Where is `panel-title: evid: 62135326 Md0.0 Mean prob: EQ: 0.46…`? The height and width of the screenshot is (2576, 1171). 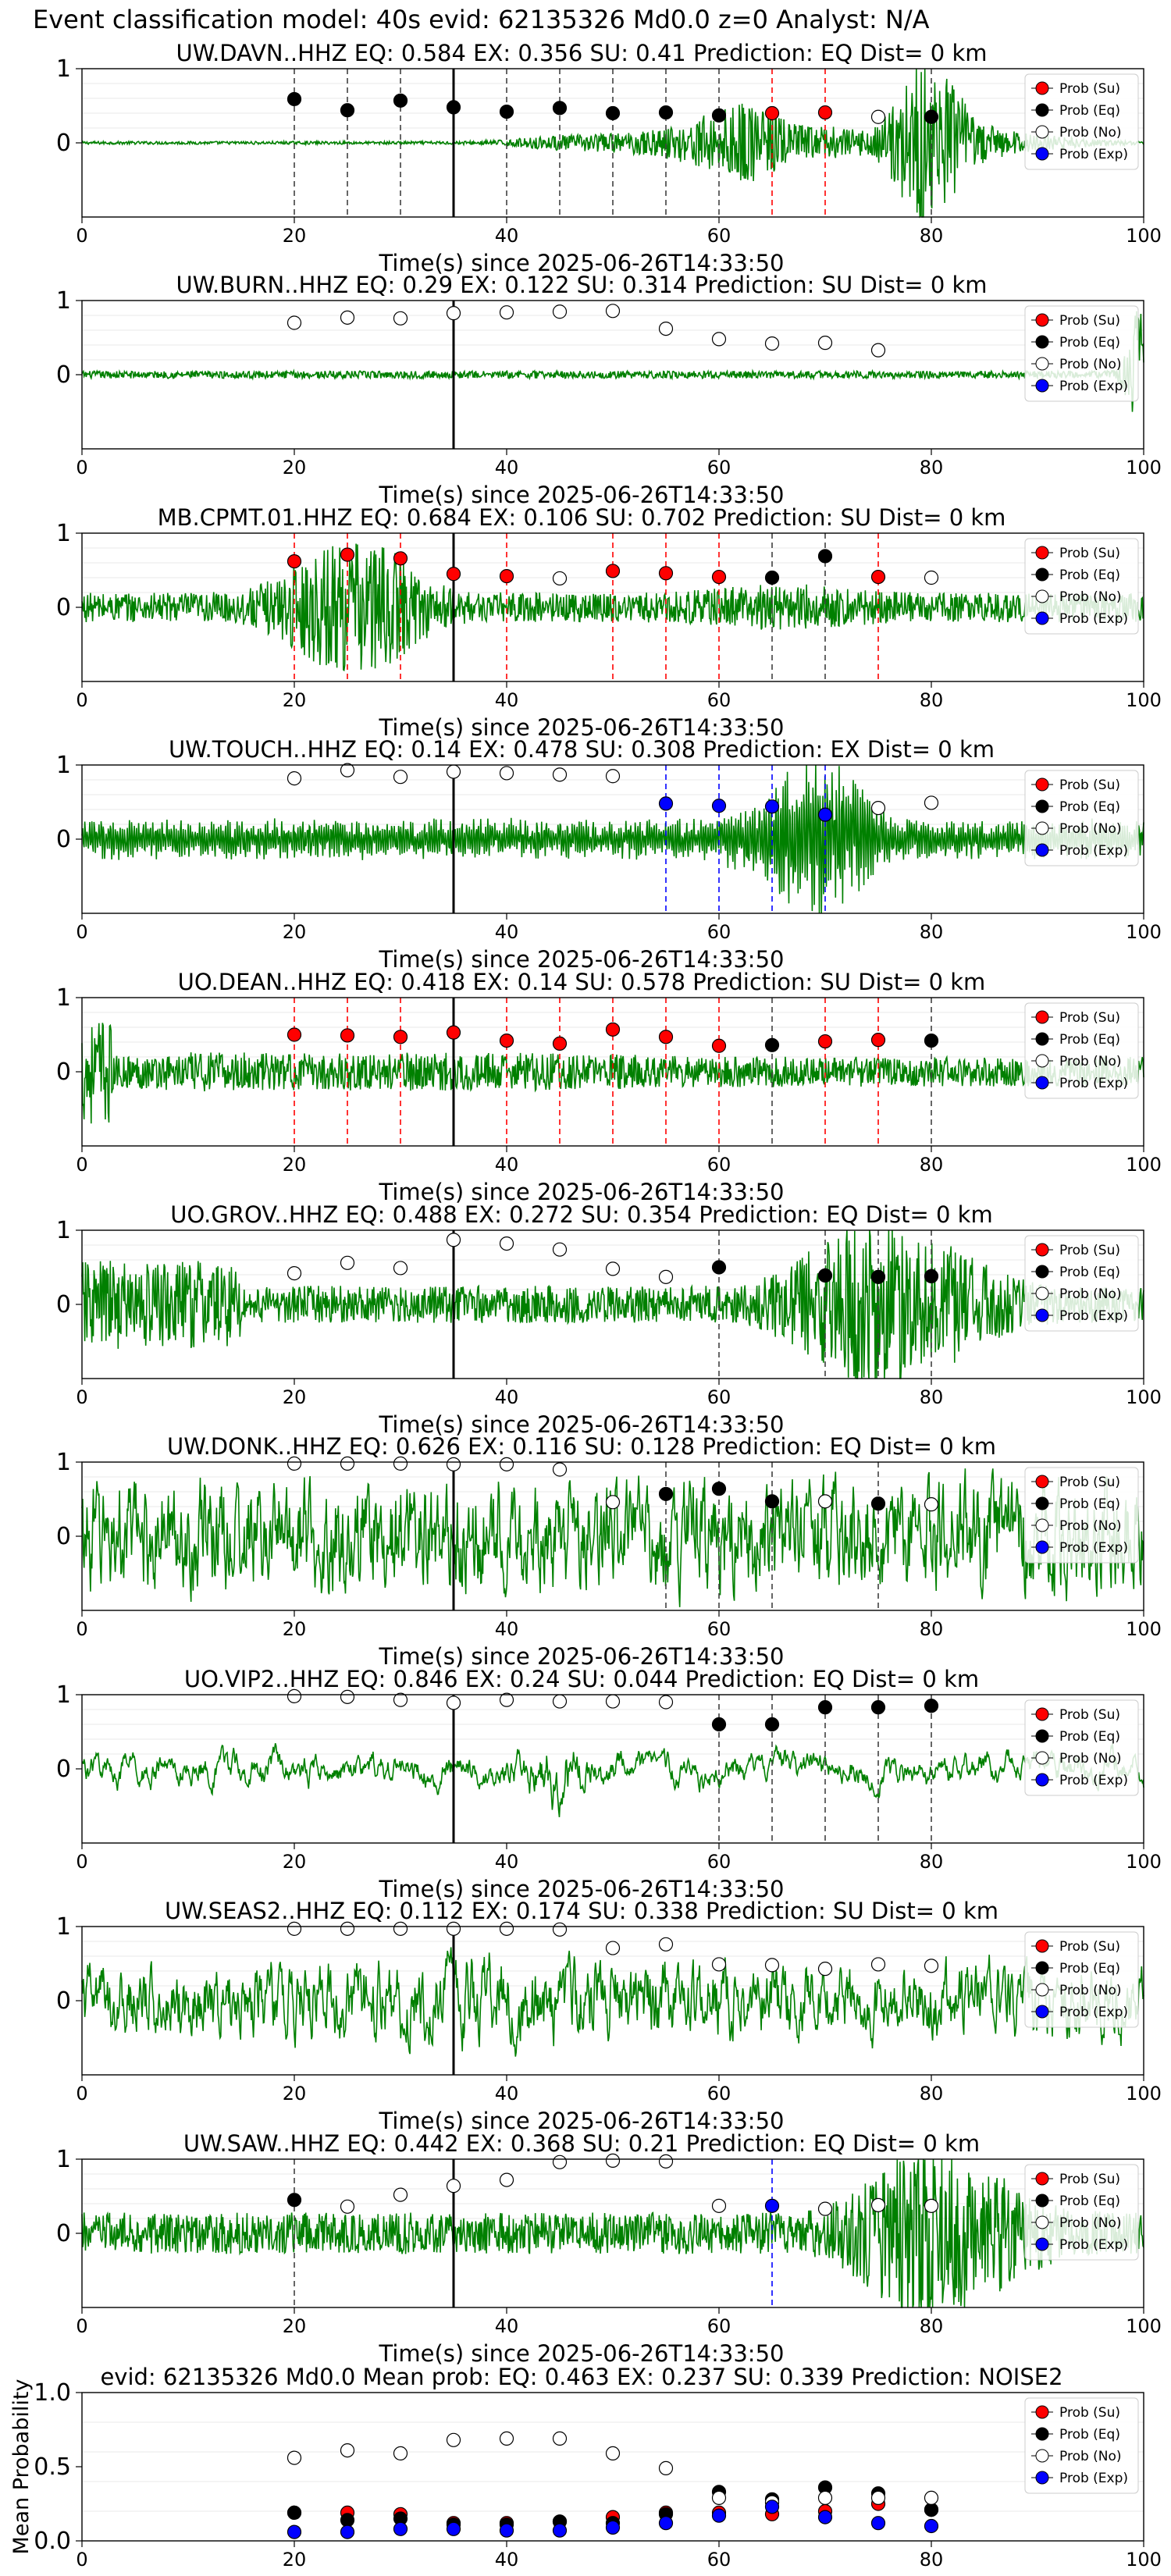
panel-title: evid: 62135326 Md0.0 Mean prob: EQ: 0.46… is located at coordinates (581, 2377).